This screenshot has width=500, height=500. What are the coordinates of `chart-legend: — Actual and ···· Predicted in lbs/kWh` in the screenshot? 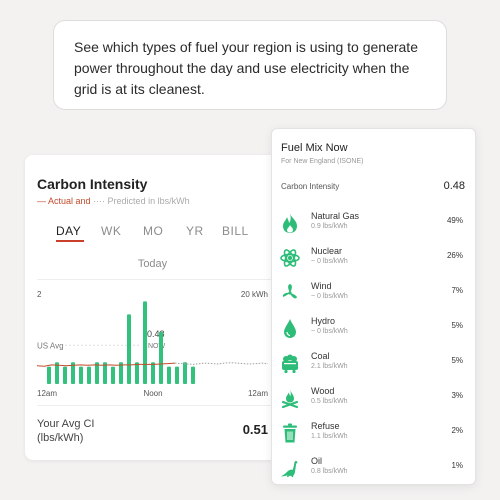 It's located at (113, 201).